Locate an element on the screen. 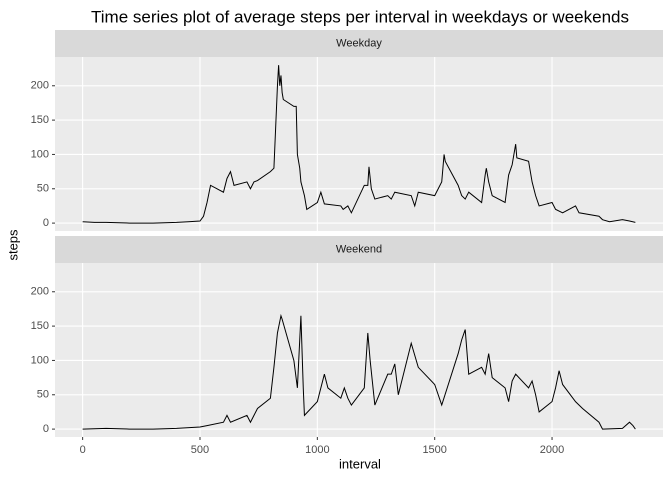  x-tick-label: 1000 is located at coordinates (317, 450).